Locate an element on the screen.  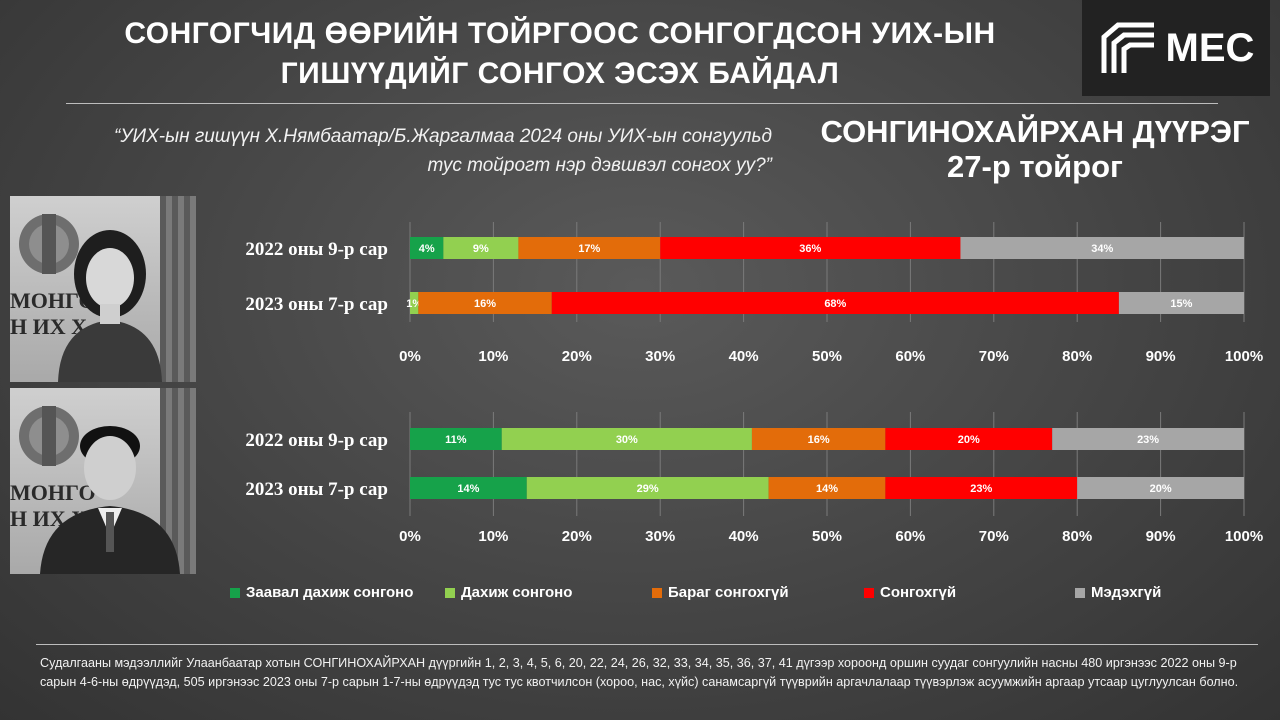
photo-nyambaatar: МОНГО Н ИХ Х is located at coordinates (103, 481).